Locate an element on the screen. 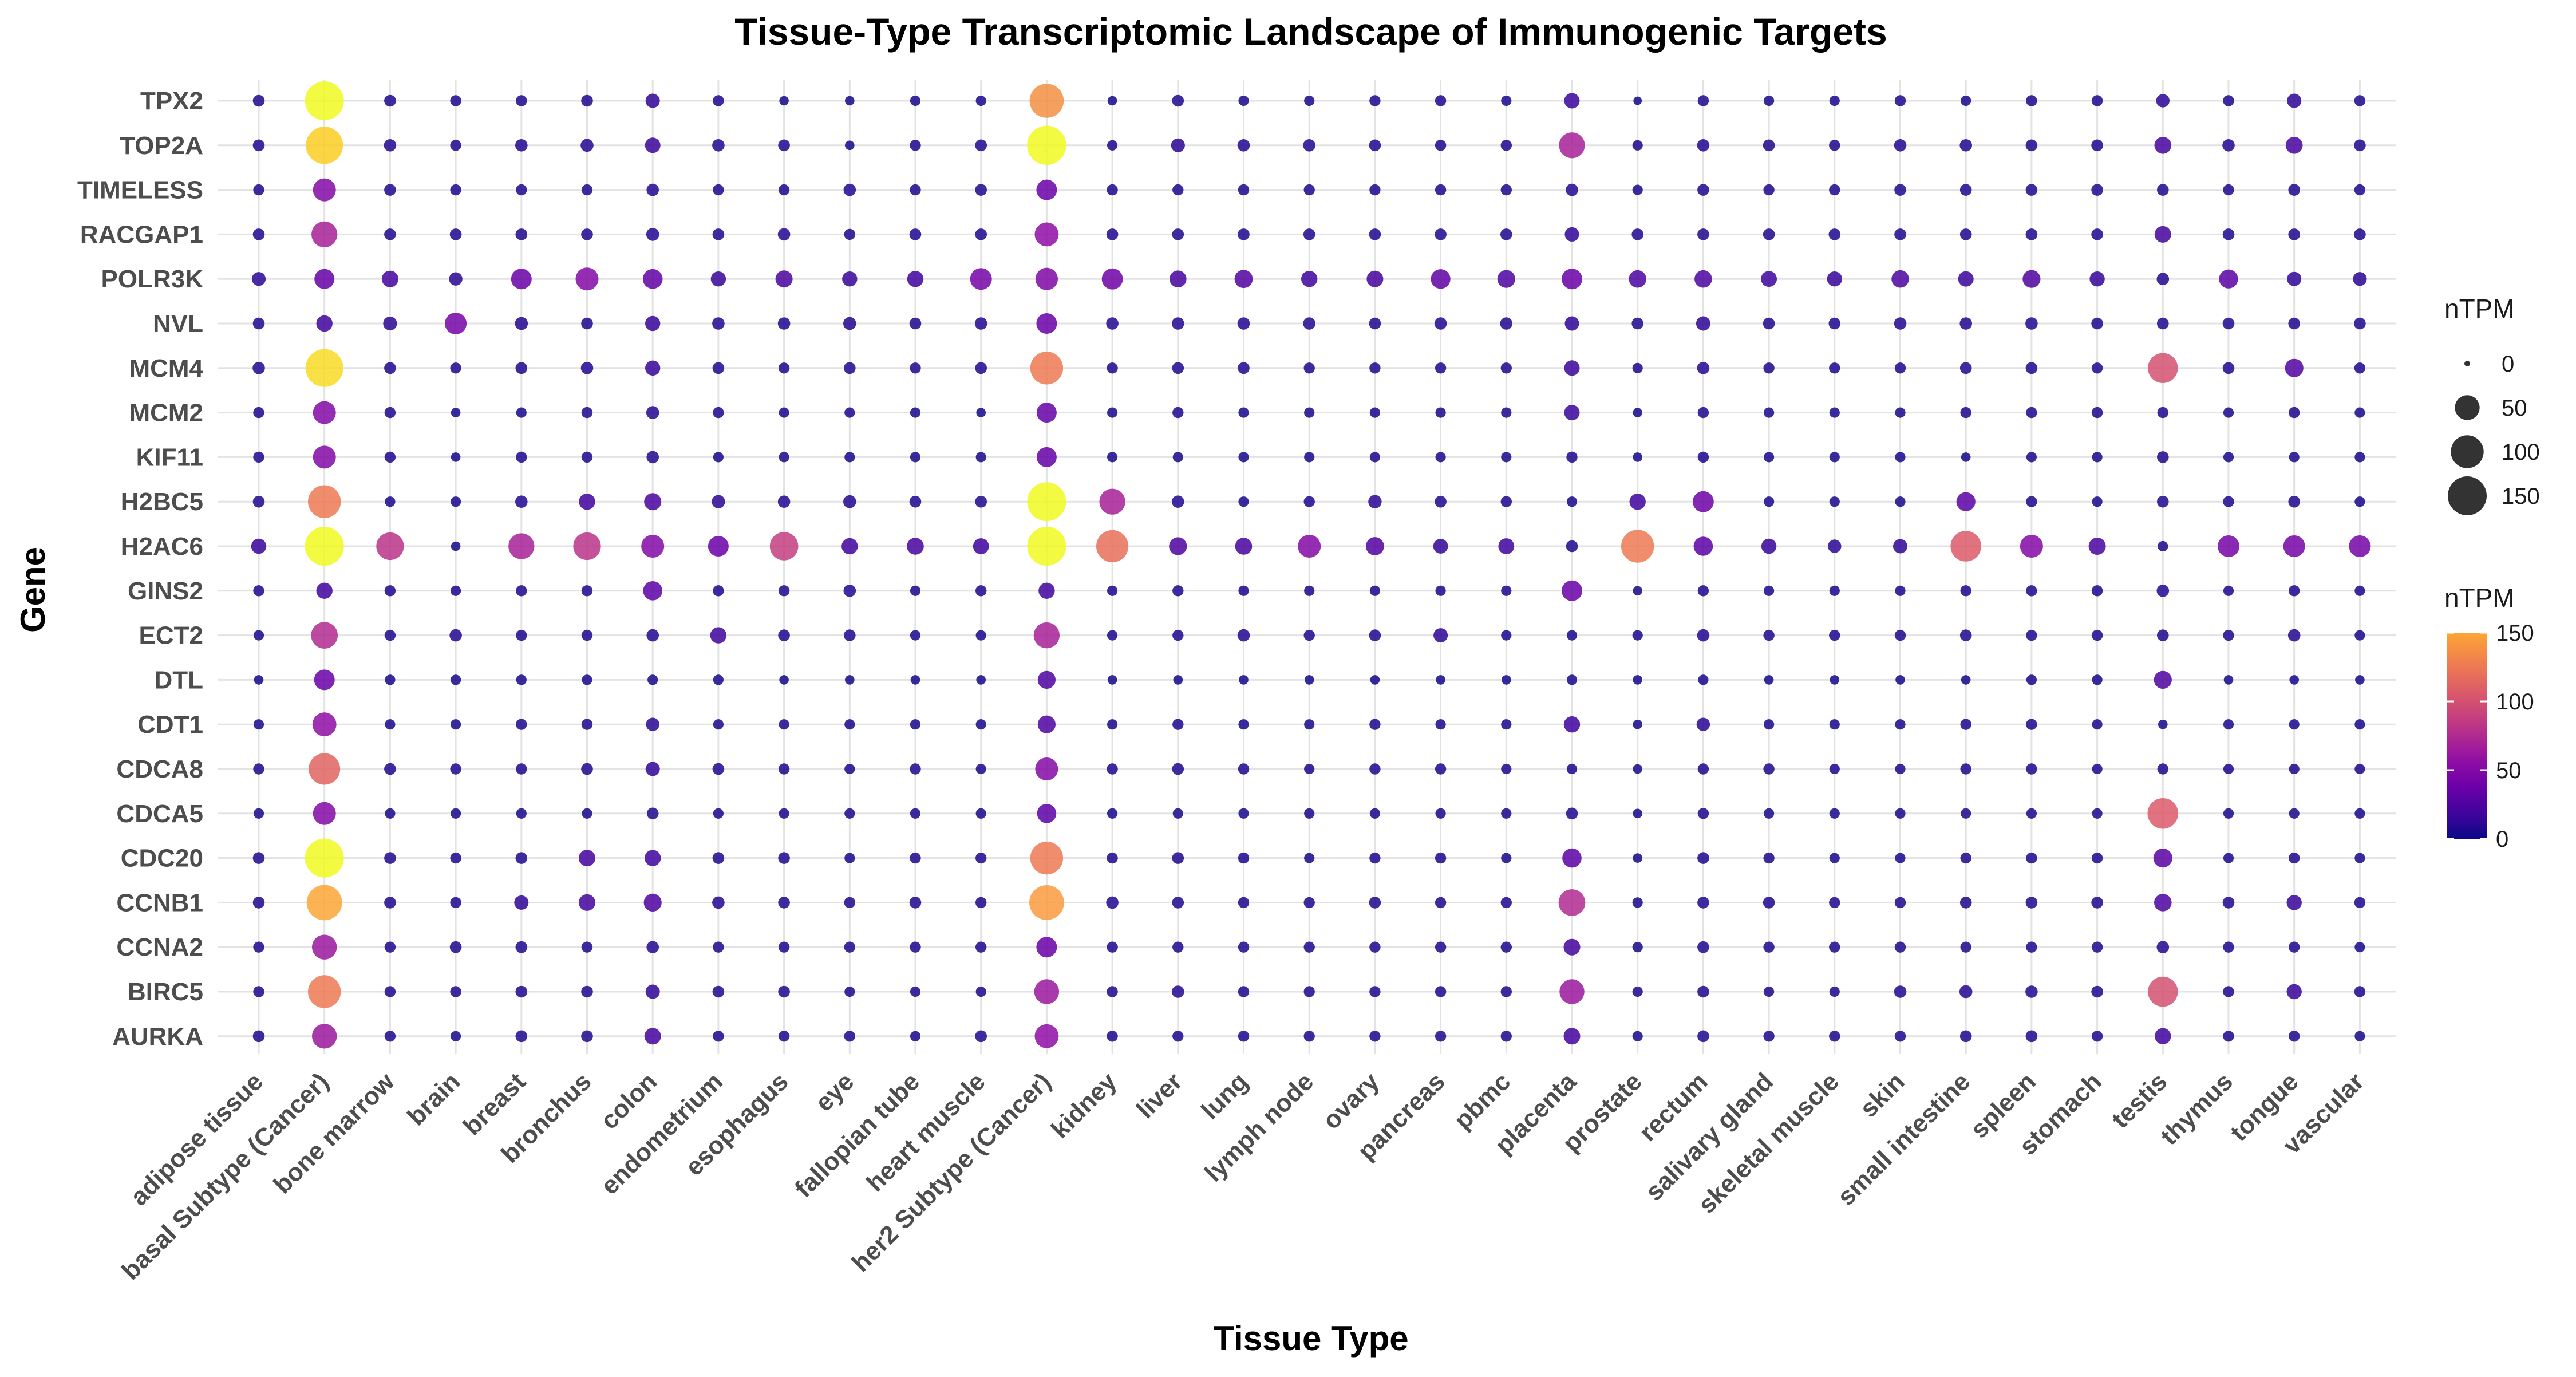  size-legend-key is located at coordinates (2467, 407).